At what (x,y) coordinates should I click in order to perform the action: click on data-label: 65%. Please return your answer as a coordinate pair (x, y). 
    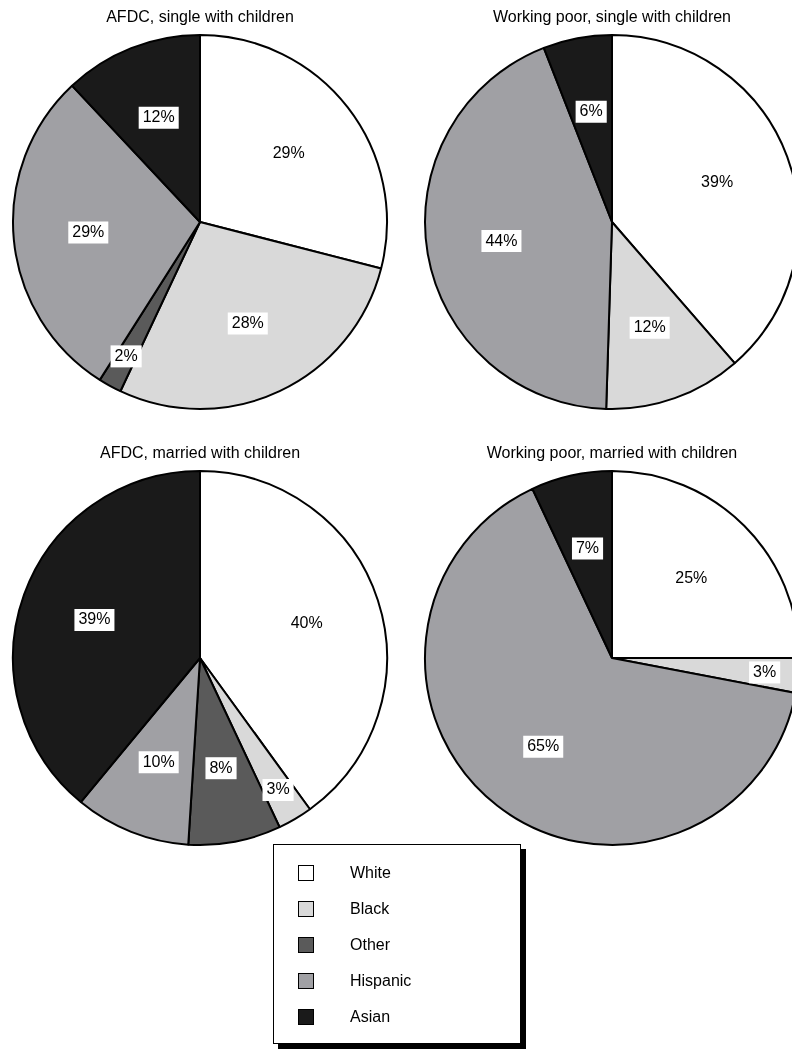
    Looking at the image, I should click on (543, 746).